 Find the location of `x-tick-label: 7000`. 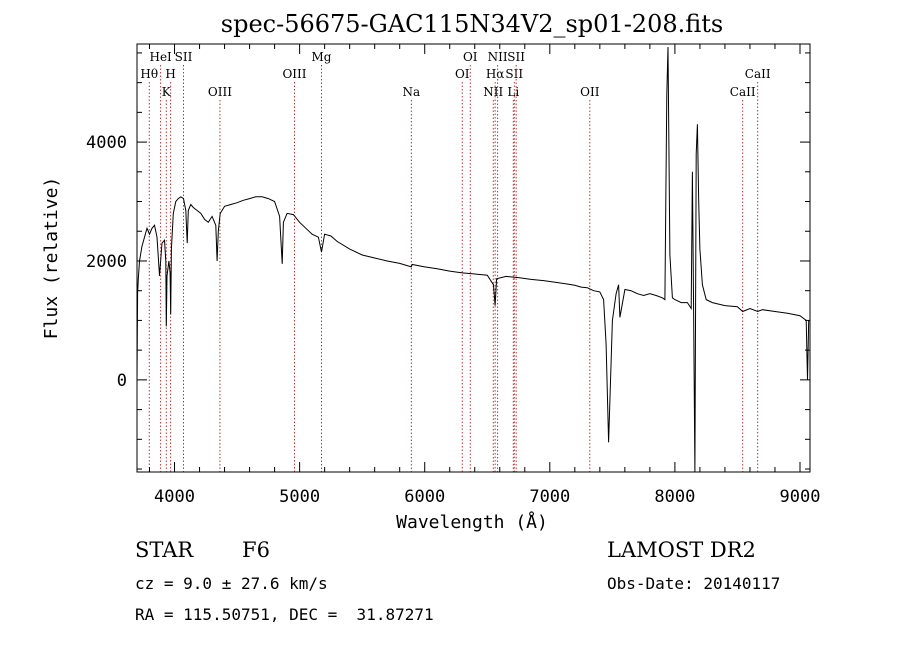

x-tick-label: 7000 is located at coordinates (549, 497).